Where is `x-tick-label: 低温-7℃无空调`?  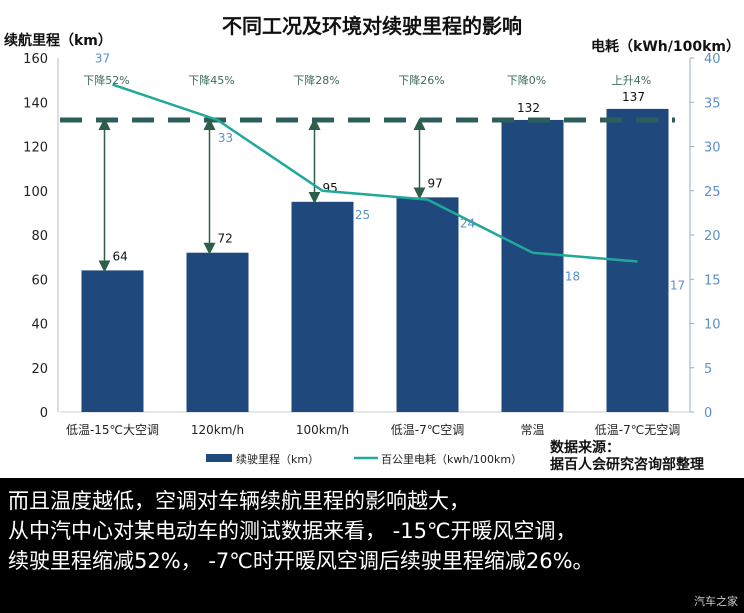 x-tick-label: 低温-7℃无空调 is located at coordinates (637, 430).